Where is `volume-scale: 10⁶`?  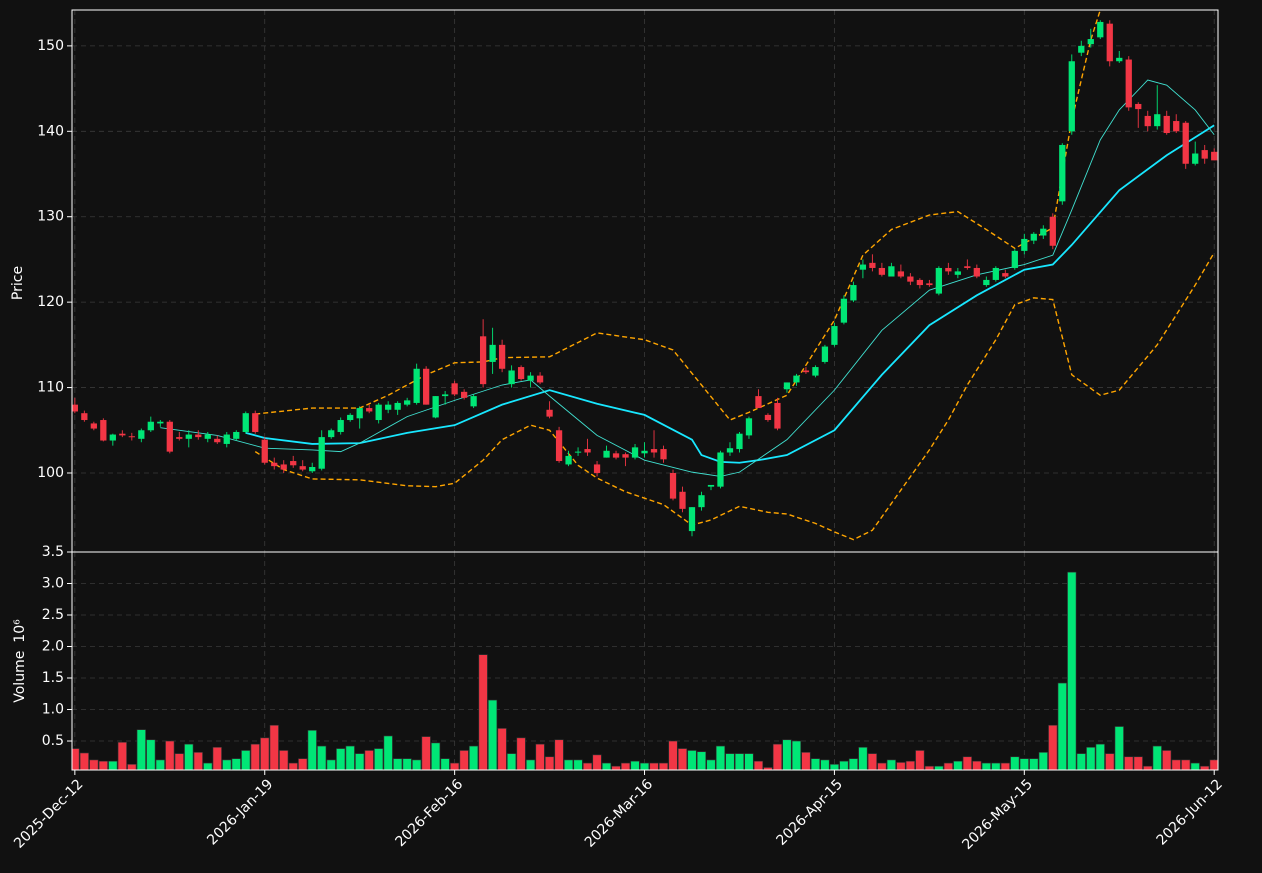
volume-scale: 10⁶ is located at coordinates (20, 631).